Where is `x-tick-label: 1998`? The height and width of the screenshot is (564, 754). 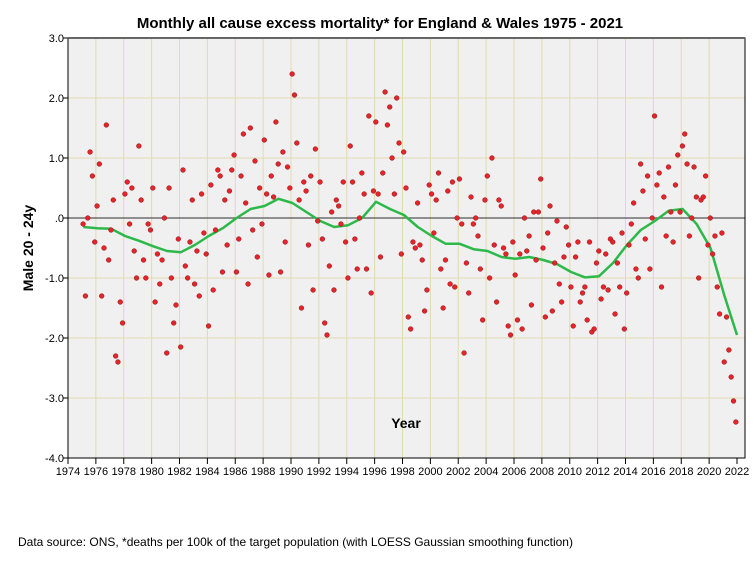
x-tick-label: 1998 is located at coordinates (402, 472).